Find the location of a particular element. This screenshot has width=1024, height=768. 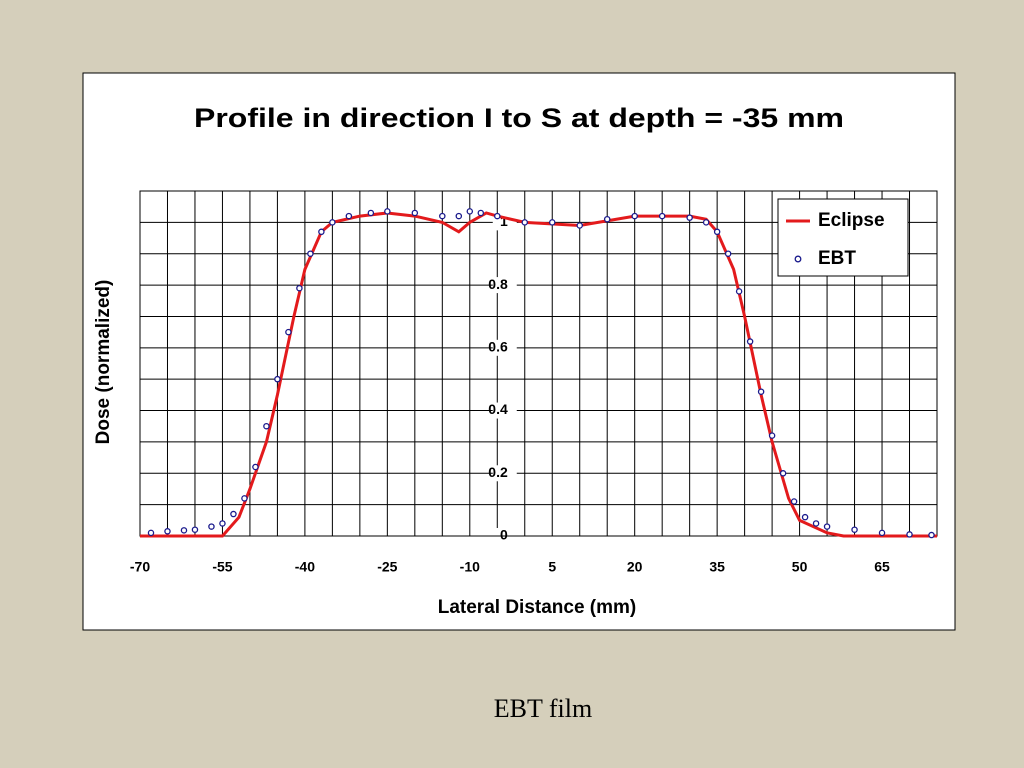

x-tick-label: -40 is located at coordinates (305, 567).